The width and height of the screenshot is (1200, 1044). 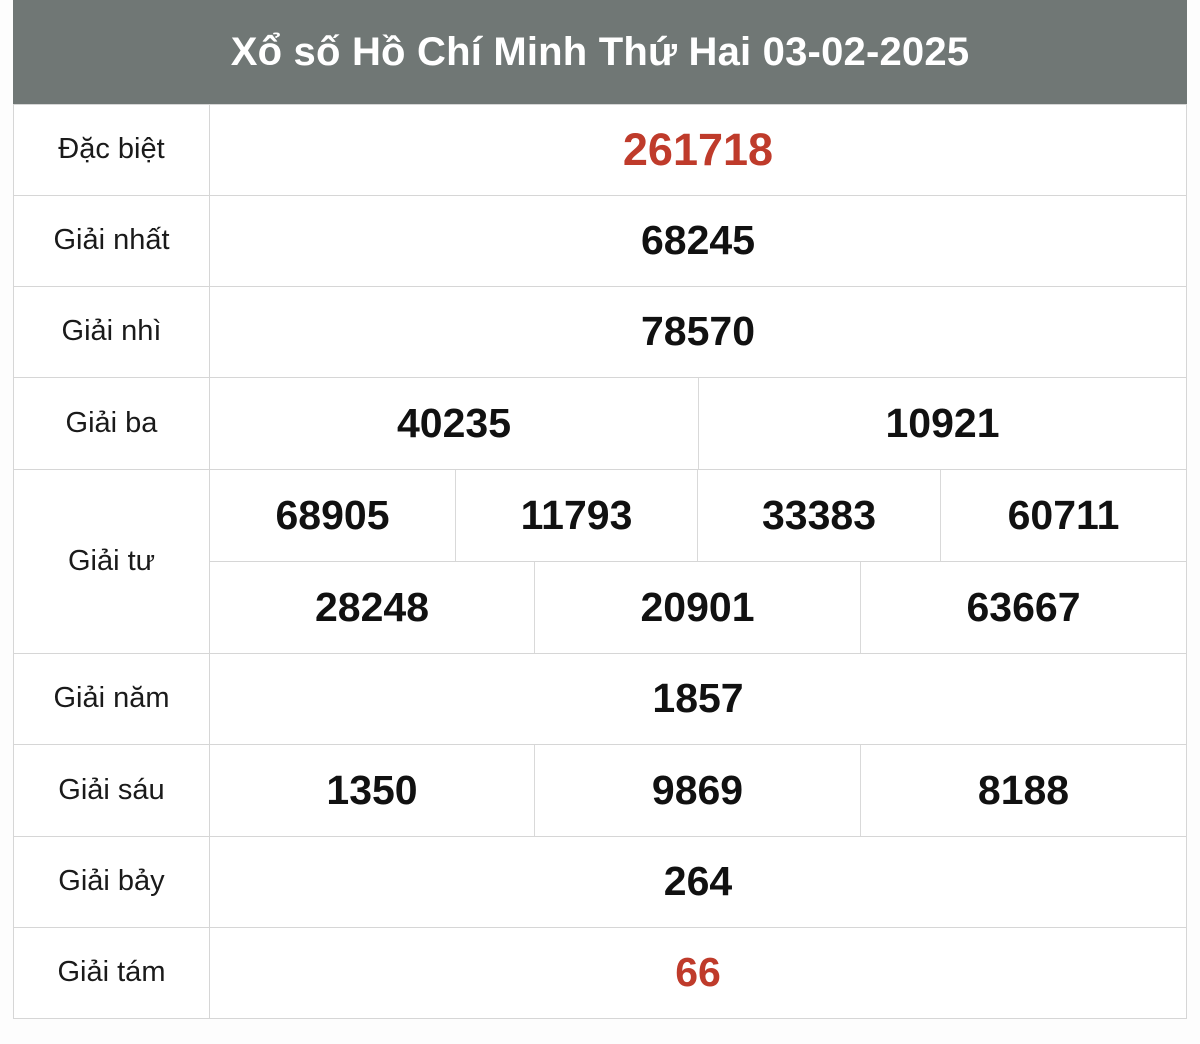 I want to click on prize-value-cell: 10921, so click(x=942, y=423).